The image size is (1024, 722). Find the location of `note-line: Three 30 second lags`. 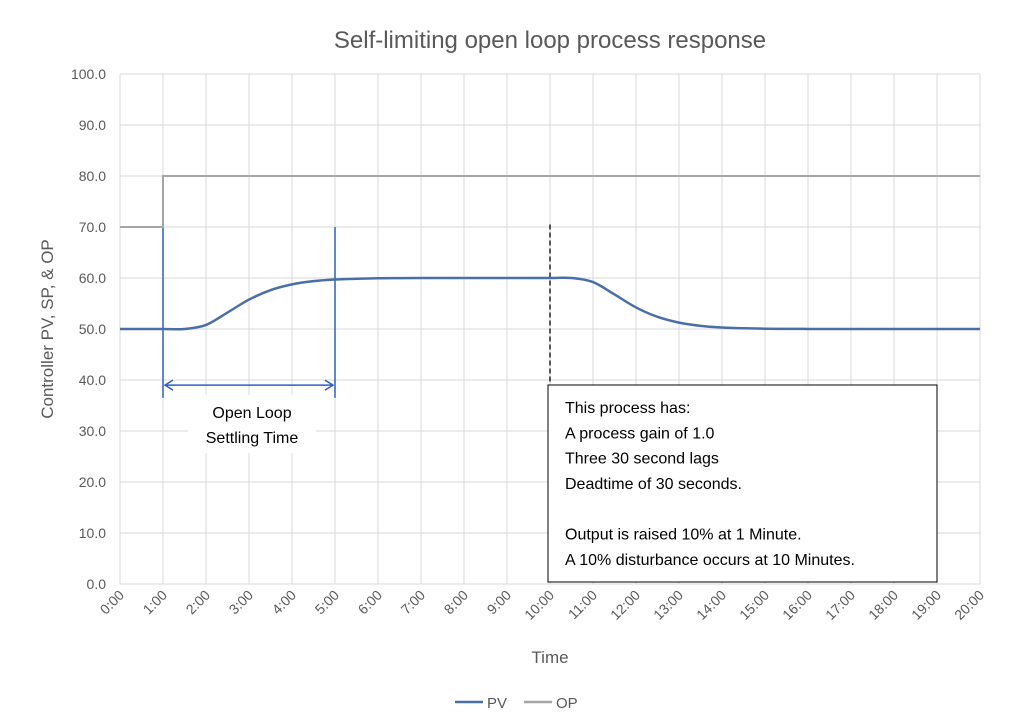

note-line: Three 30 second lags is located at coordinates (642, 459).